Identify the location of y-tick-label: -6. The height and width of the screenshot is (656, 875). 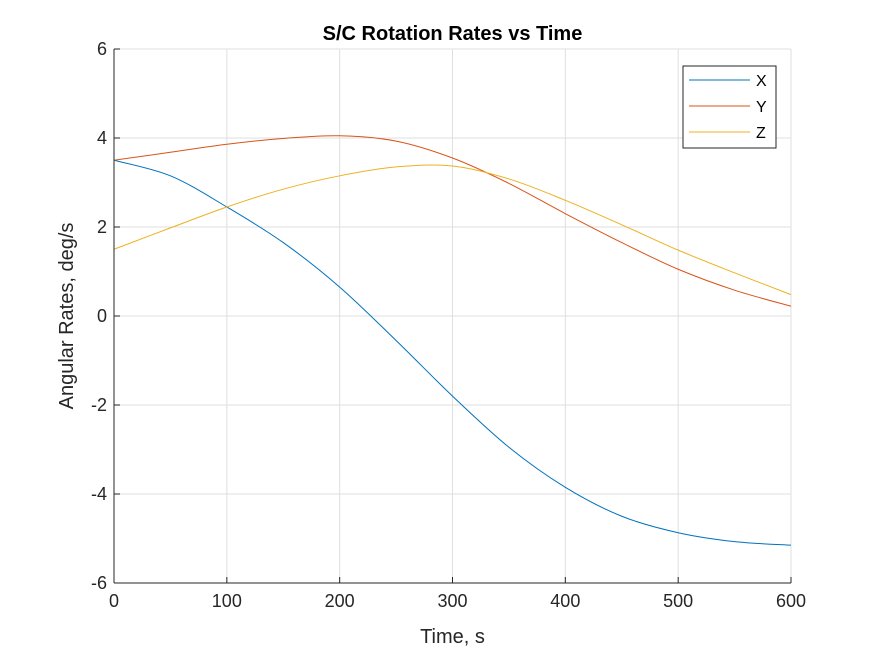
(99, 583).